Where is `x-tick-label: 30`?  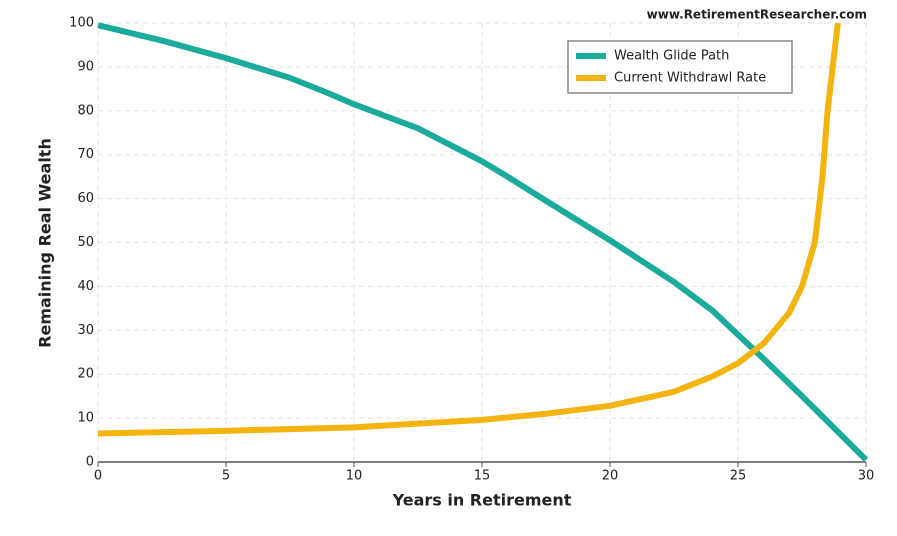 x-tick-label: 30 is located at coordinates (866, 476).